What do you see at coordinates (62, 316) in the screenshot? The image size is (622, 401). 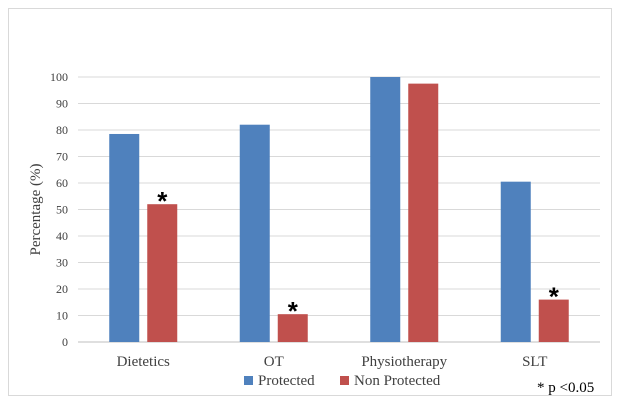 I see `y-tick-label: 10` at bounding box center [62, 316].